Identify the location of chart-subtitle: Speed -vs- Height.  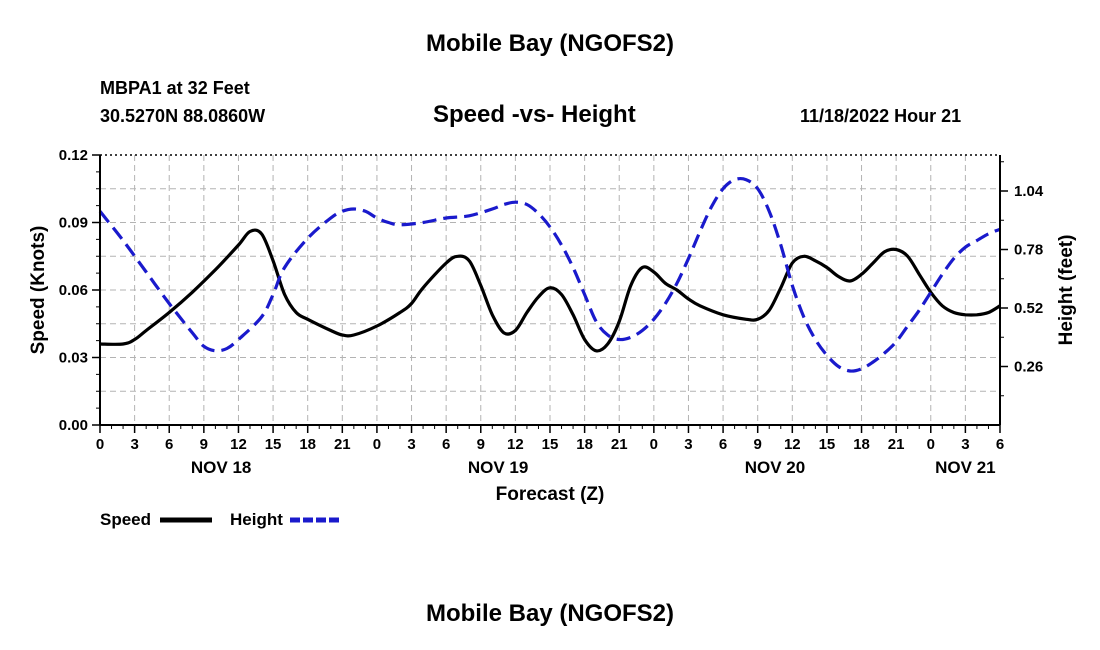
(534, 114).